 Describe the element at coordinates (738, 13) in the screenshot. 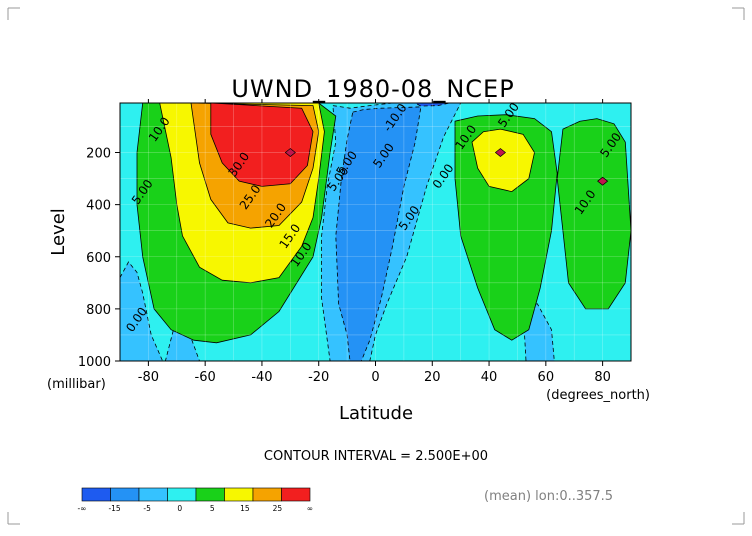

I see `corner-mark-top-right` at that location.